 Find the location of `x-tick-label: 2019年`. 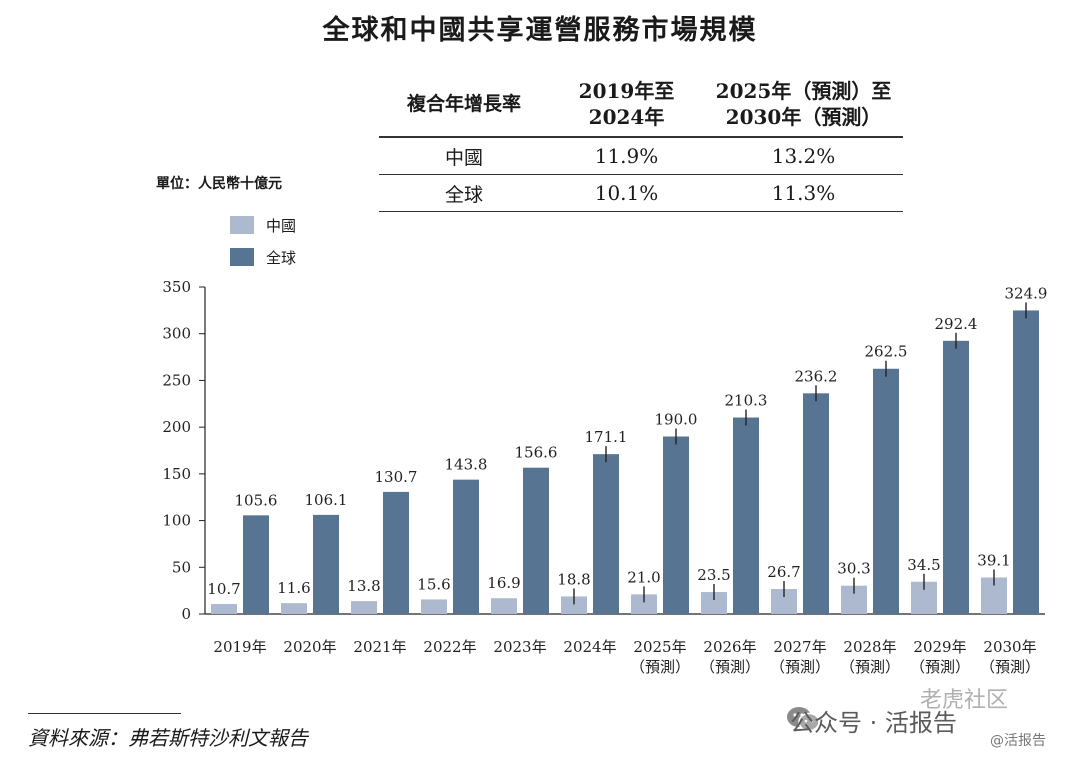

x-tick-label: 2019年 is located at coordinates (239, 647).